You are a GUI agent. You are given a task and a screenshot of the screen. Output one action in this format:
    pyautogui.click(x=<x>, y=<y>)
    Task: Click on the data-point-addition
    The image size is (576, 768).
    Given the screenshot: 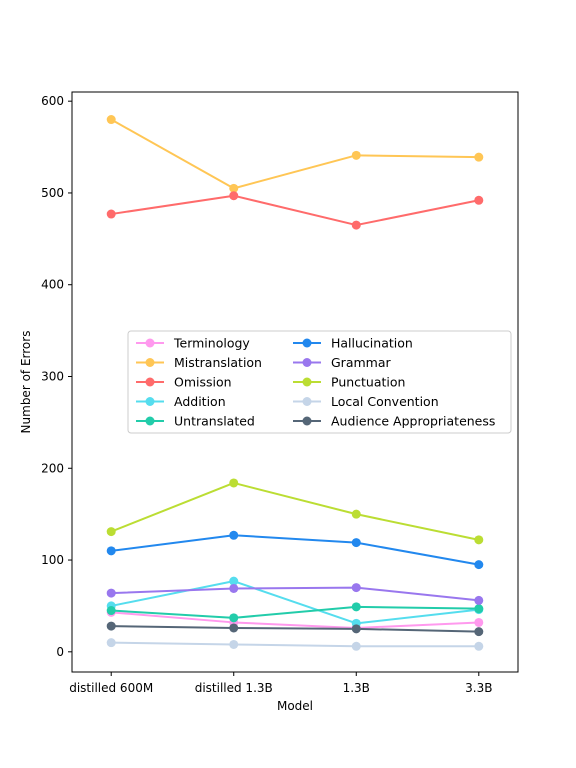 What is the action you would take?
    pyautogui.click(x=234, y=581)
    